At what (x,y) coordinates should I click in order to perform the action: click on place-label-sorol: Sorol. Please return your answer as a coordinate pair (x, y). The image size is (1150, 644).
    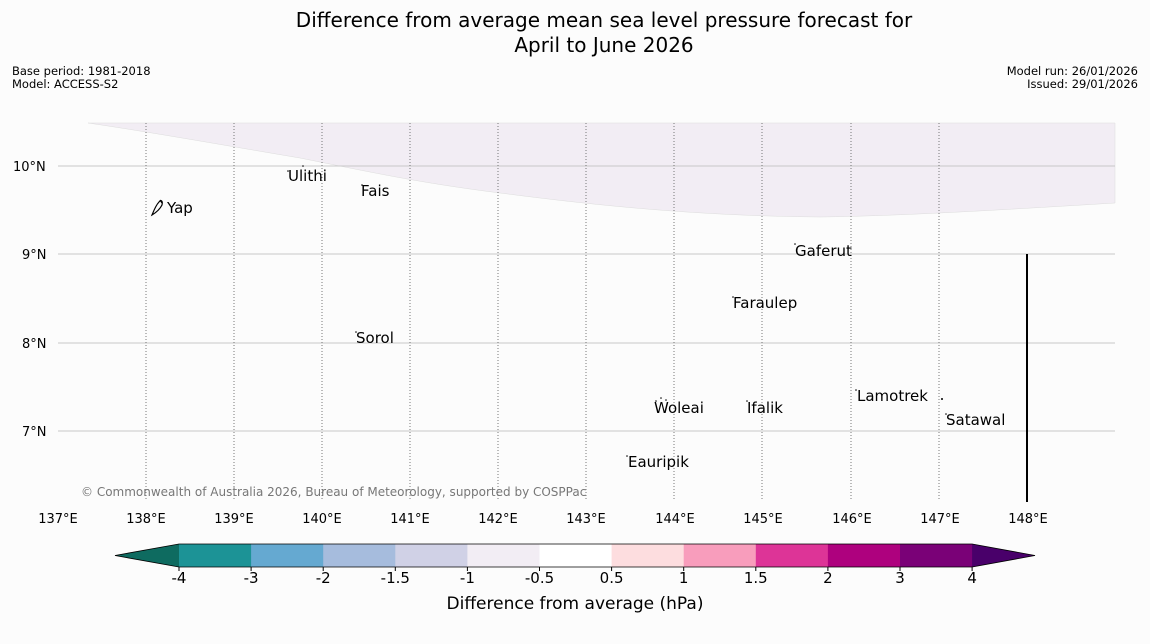
    Looking at the image, I should click on (375, 338).